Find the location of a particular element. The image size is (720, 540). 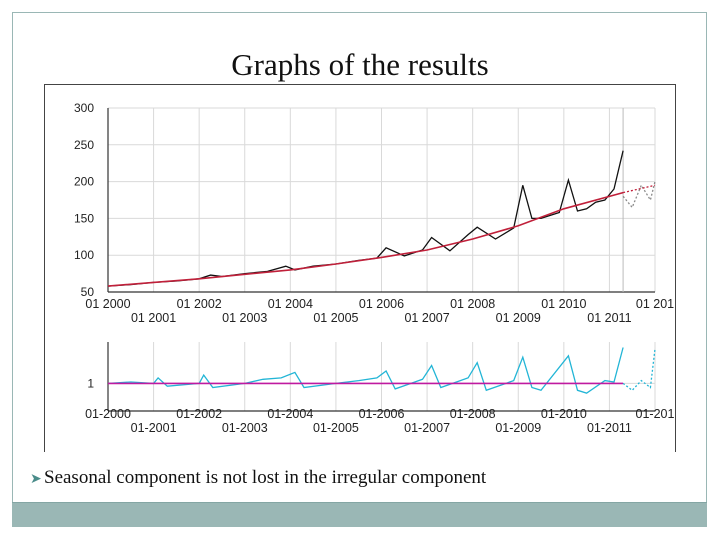

x-tick-label: 01 2002 is located at coordinates (199, 304).